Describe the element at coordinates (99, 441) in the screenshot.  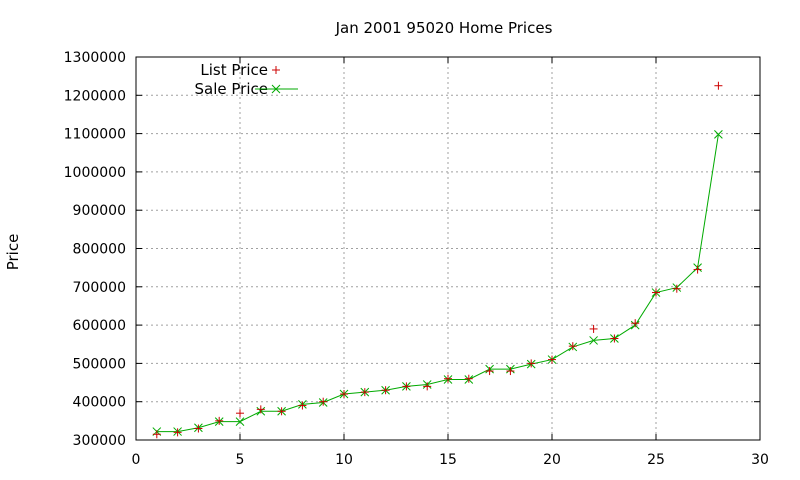
I see `y-tick-label: 300000` at that location.